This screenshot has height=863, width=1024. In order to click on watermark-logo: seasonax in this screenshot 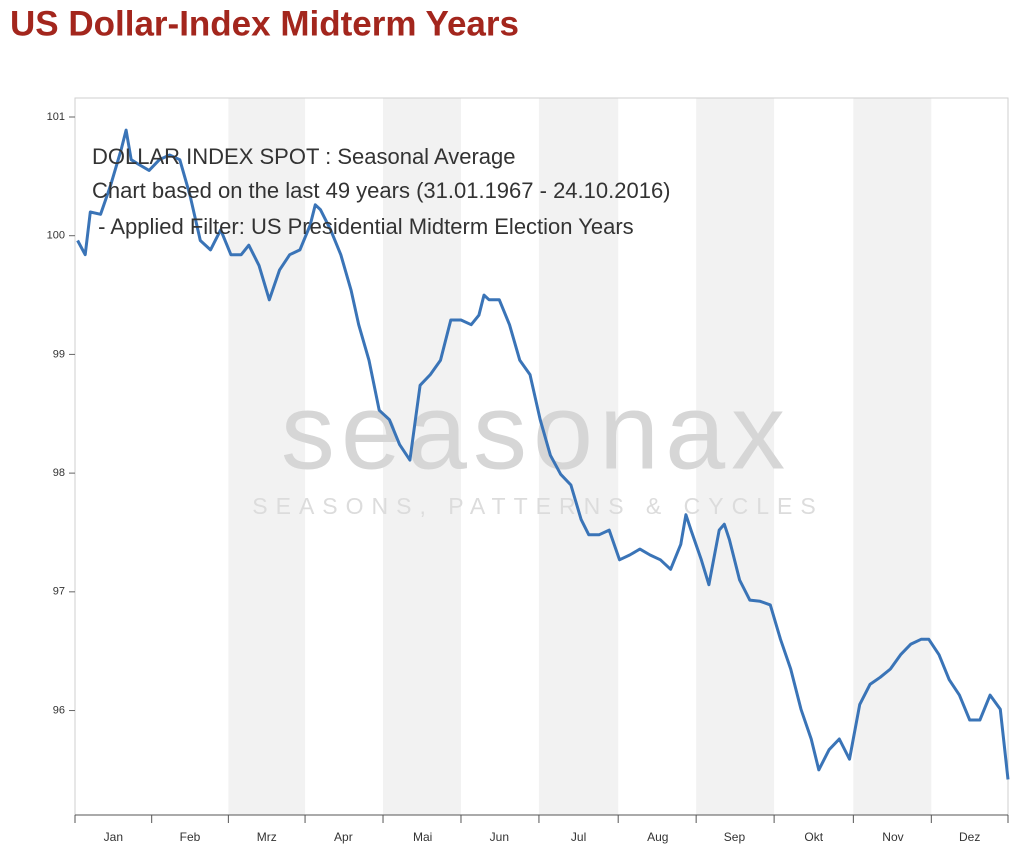, I will do `click(536, 431)`.